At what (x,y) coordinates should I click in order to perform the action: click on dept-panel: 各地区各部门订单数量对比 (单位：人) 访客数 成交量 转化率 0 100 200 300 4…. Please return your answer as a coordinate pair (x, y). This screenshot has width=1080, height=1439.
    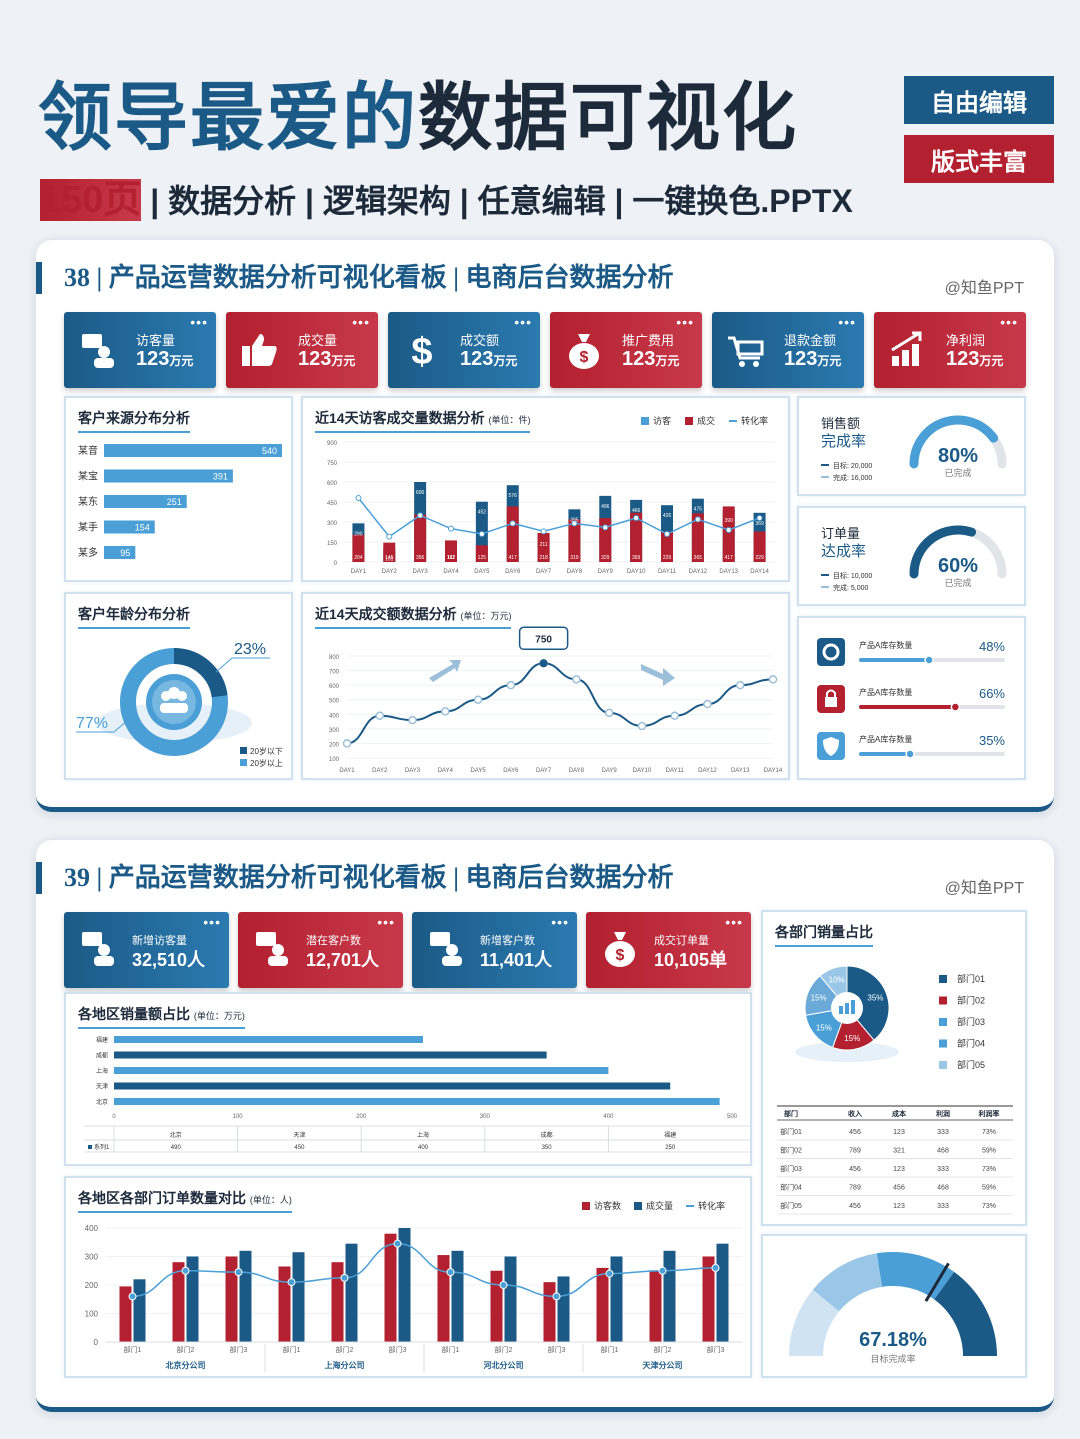
    Looking at the image, I should click on (408, 1277).